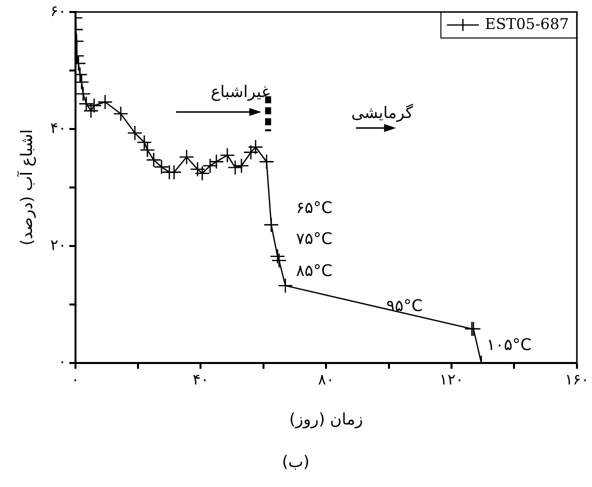  What do you see at coordinates (526, 23) in the screenshot?
I see `legend-label: EST05-687` at bounding box center [526, 23].